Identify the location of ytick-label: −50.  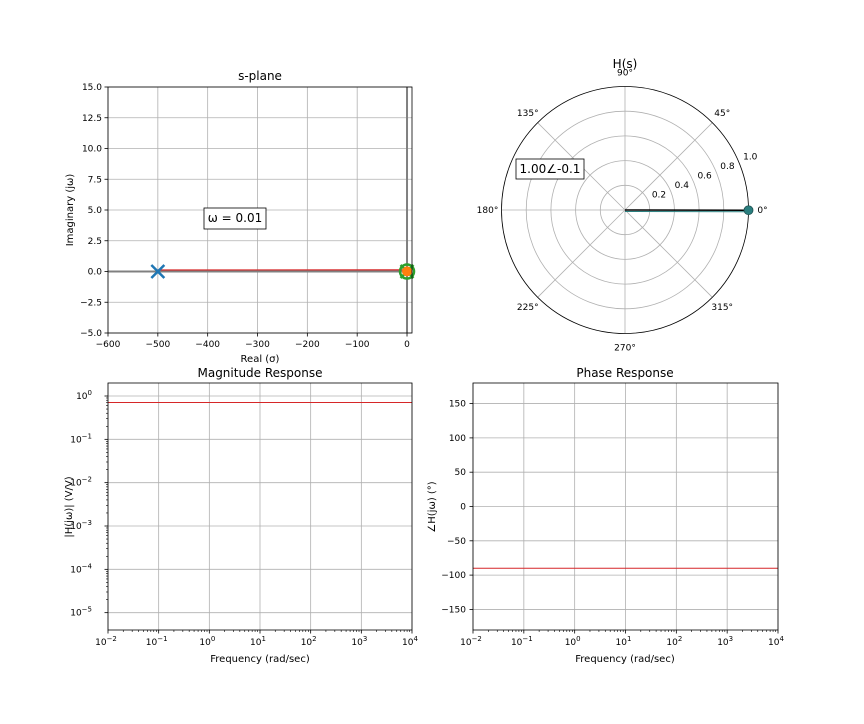
(456, 542).